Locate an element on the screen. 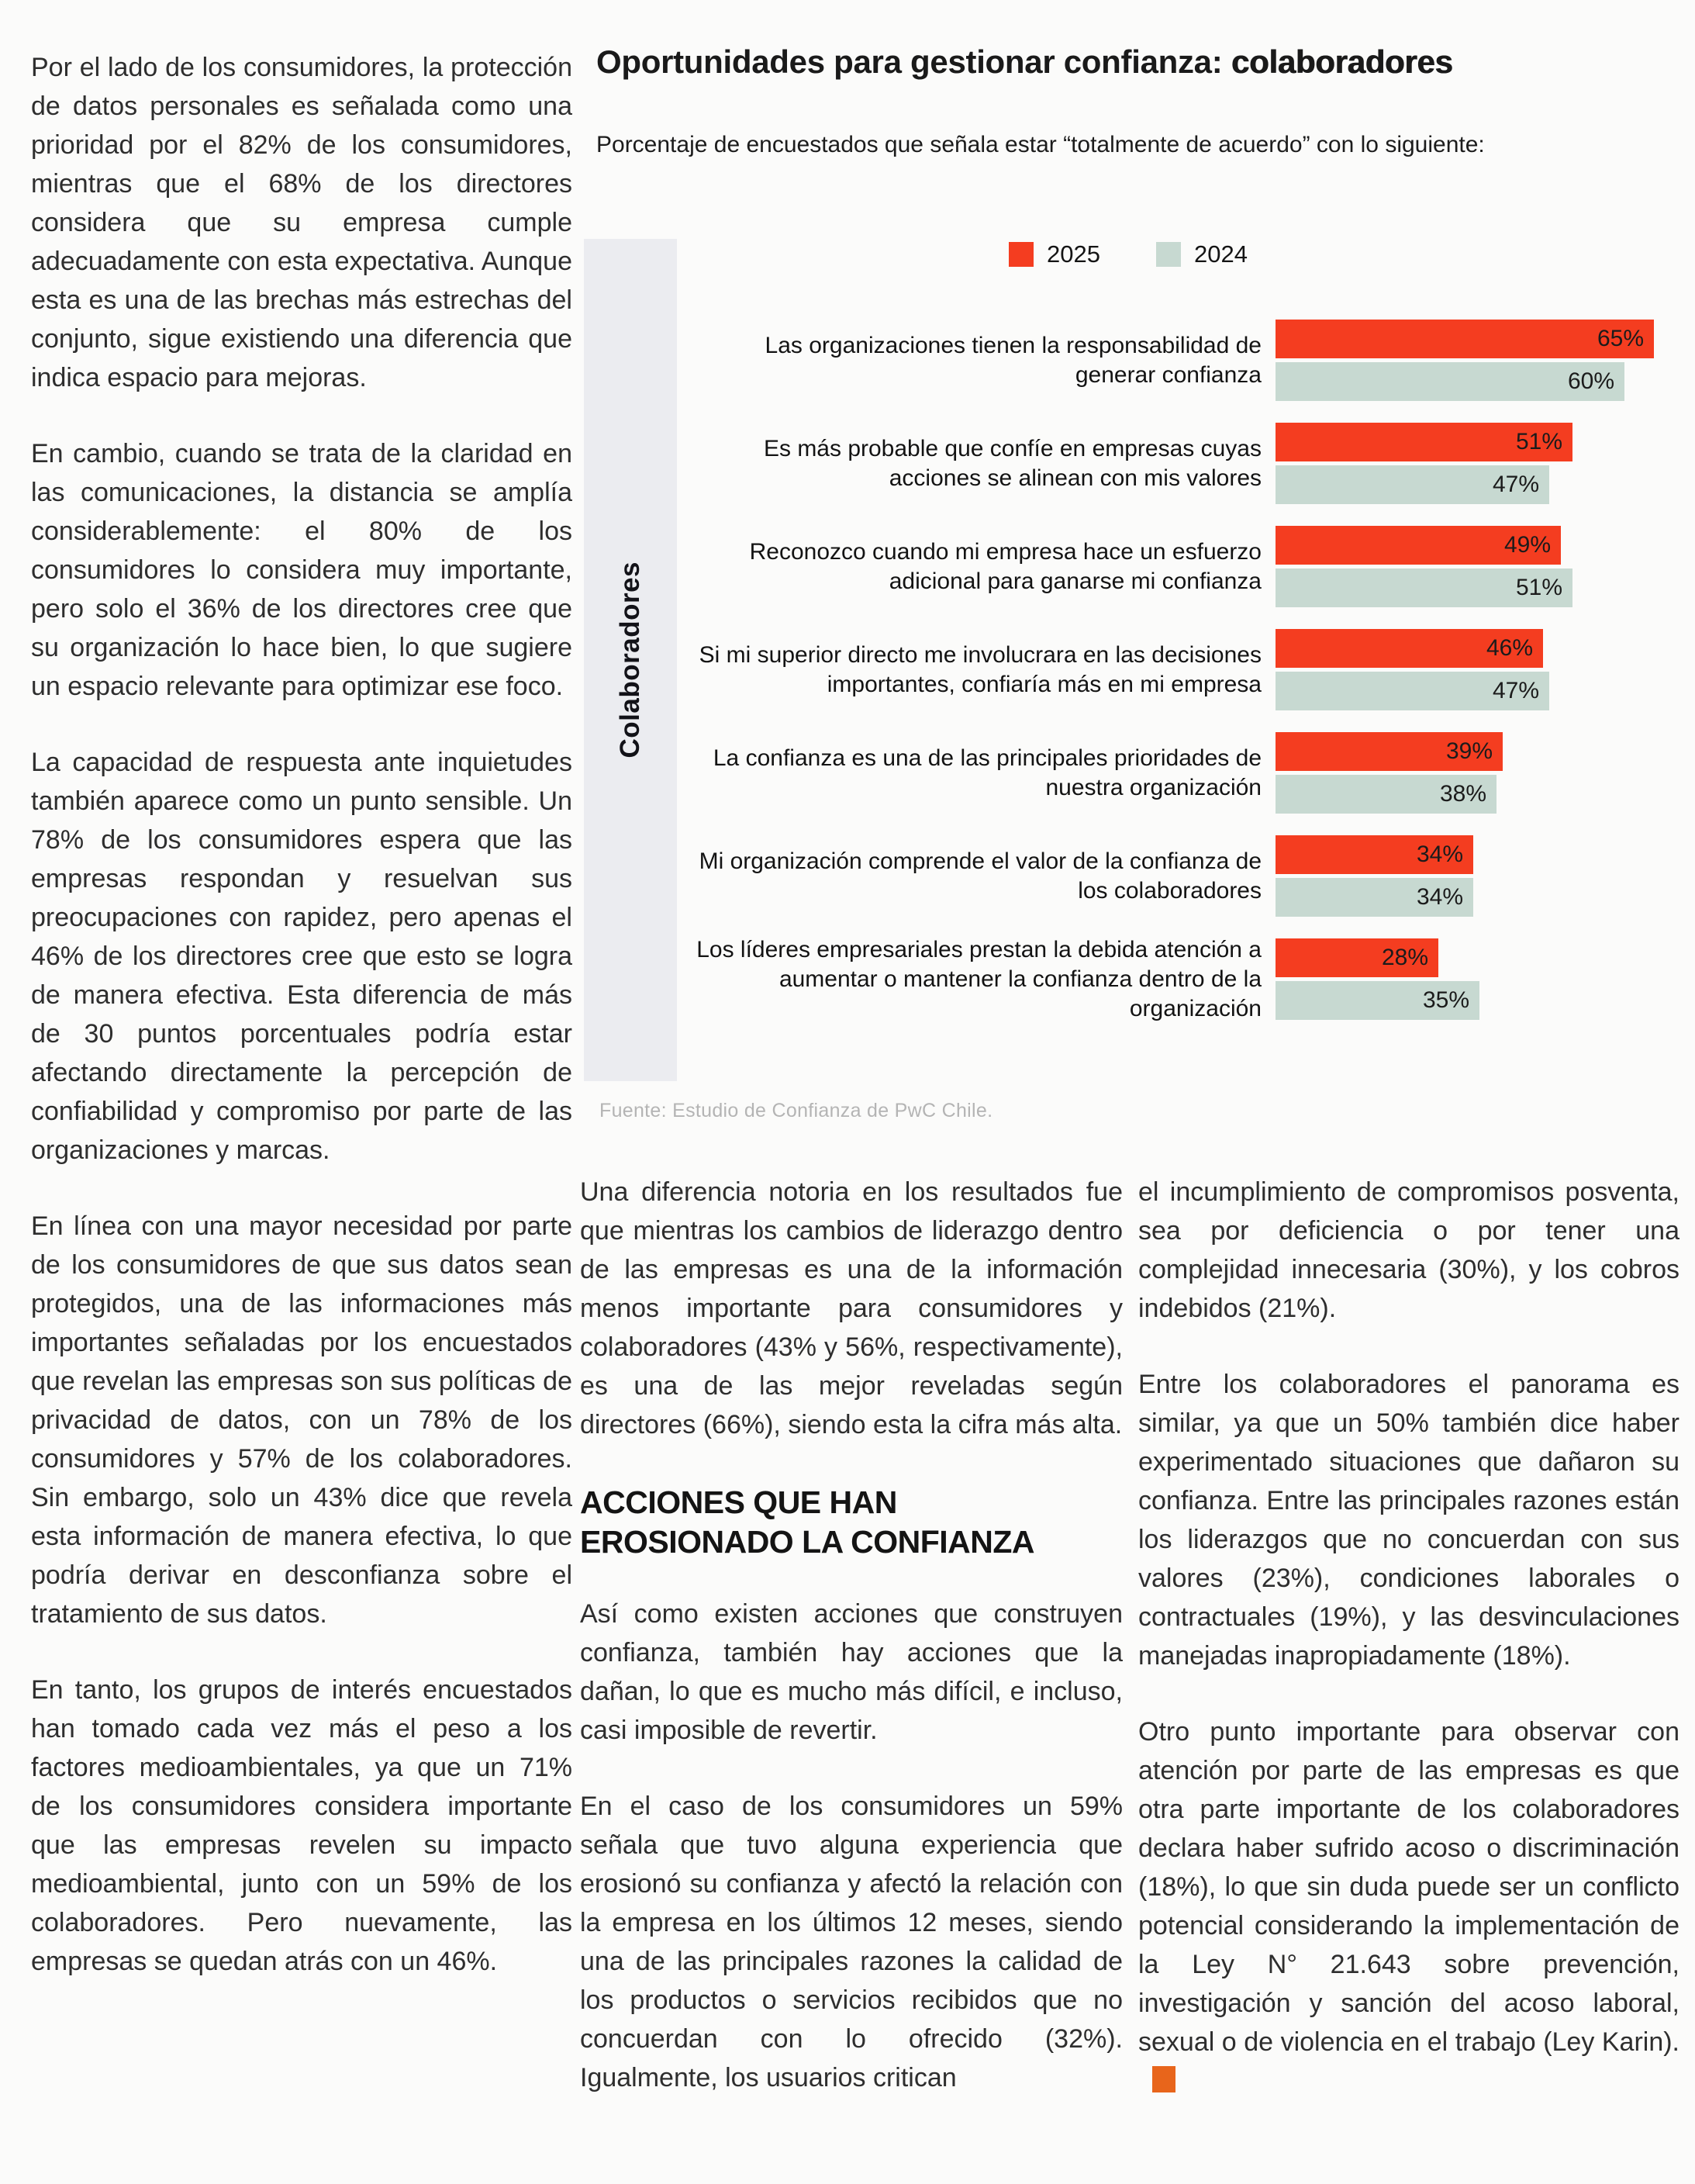 The height and width of the screenshot is (2184, 1695). bar-value-label: 60% is located at coordinates (1590, 381).